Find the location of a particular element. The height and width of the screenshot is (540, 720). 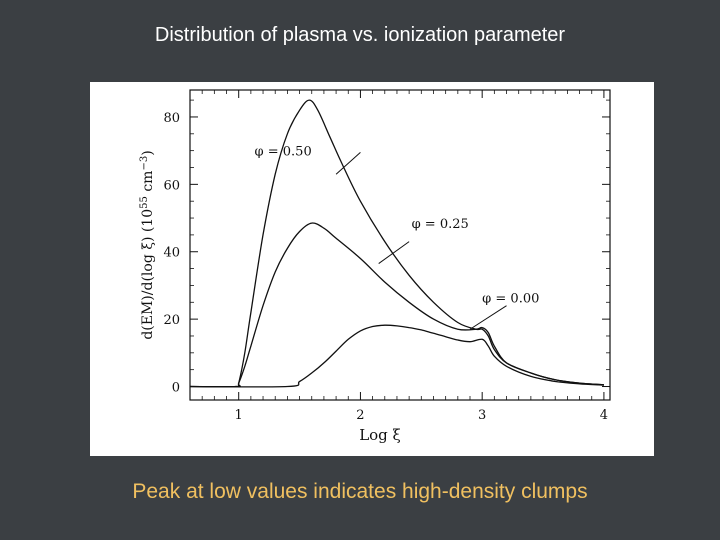

y-axis-label: d(EM)/d(log ξ) (1055 cm−3) is located at coordinates (148, 244).